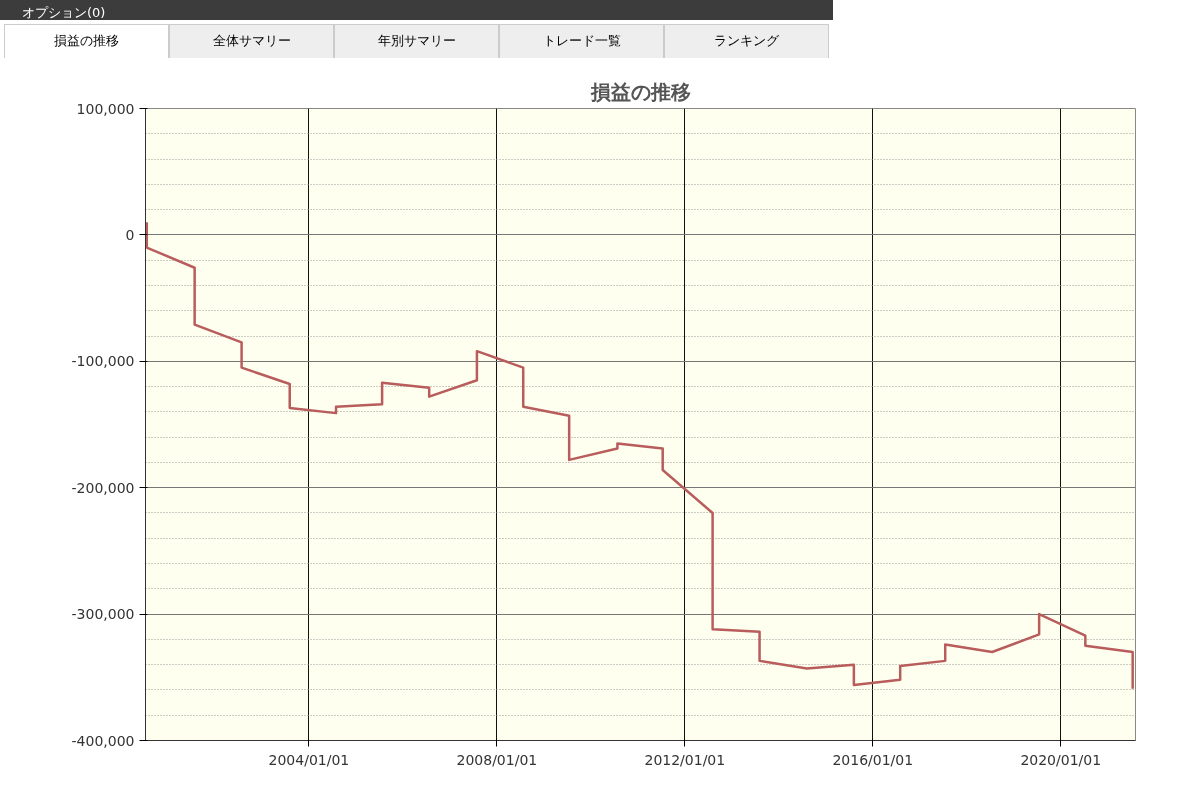  What do you see at coordinates (685, 759) in the screenshot?
I see `x-tick-label: 2012/01/01` at bounding box center [685, 759].